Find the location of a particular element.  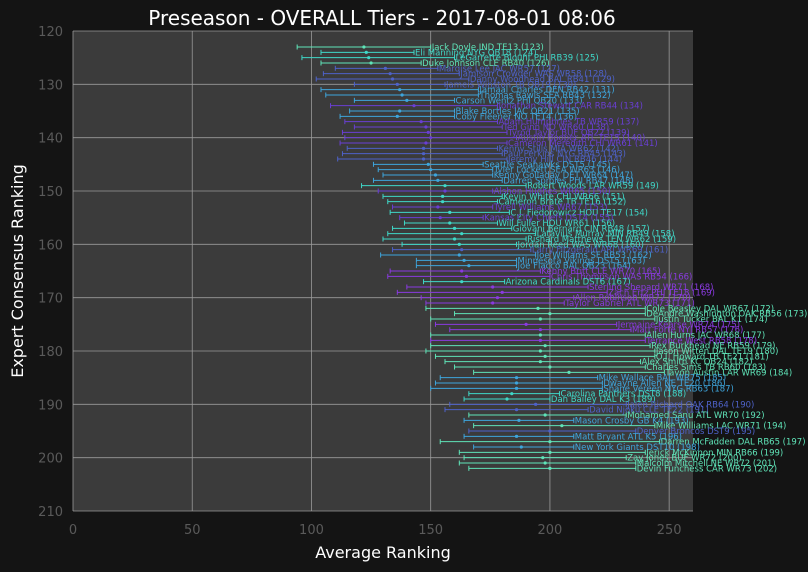

point-label: Jalen Richard OAK RB64 (190) is located at coordinates (690, 405).